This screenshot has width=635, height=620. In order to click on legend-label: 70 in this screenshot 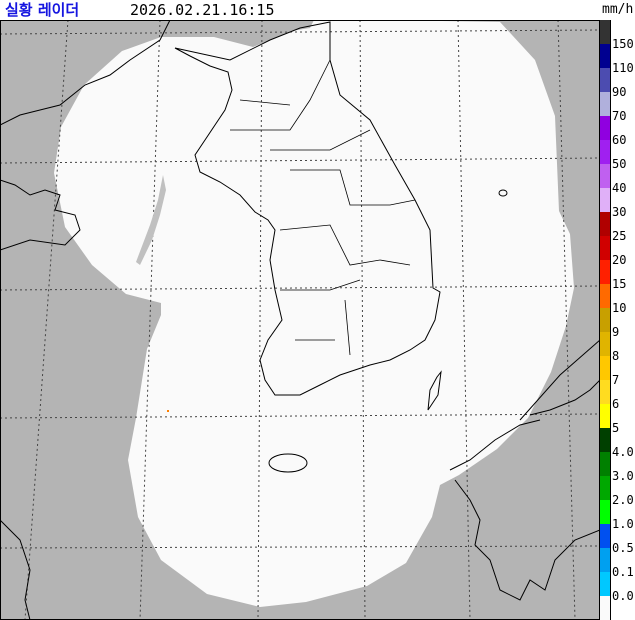, I will do `click(619, 116)`.